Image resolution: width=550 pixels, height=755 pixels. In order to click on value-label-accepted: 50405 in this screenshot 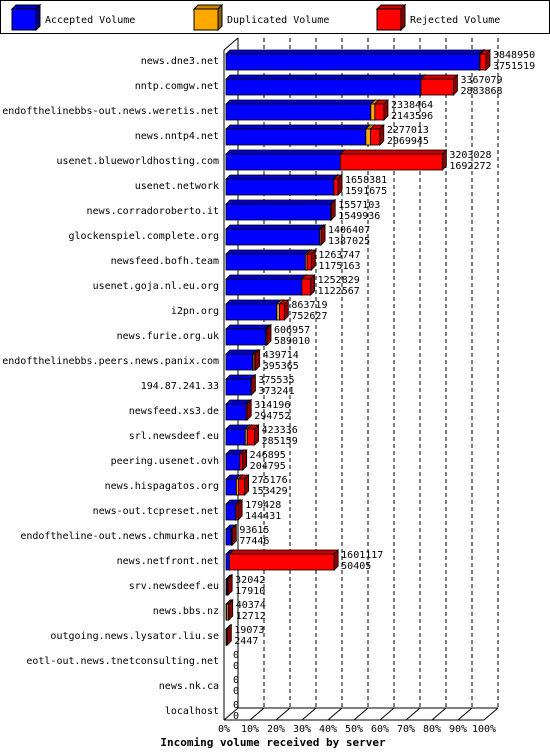, I will do `click(356, 566)`.